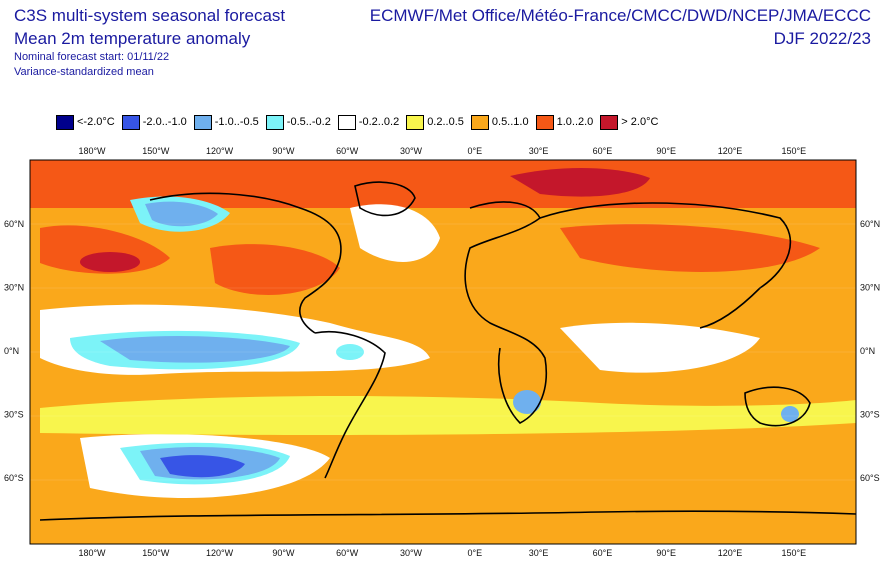 Image resolution: width=891 pixels, height=562 pixels. Describe the element at coordinates (283, 151) in the screenshot. I see `top-lon-label: 90°W` at that location.